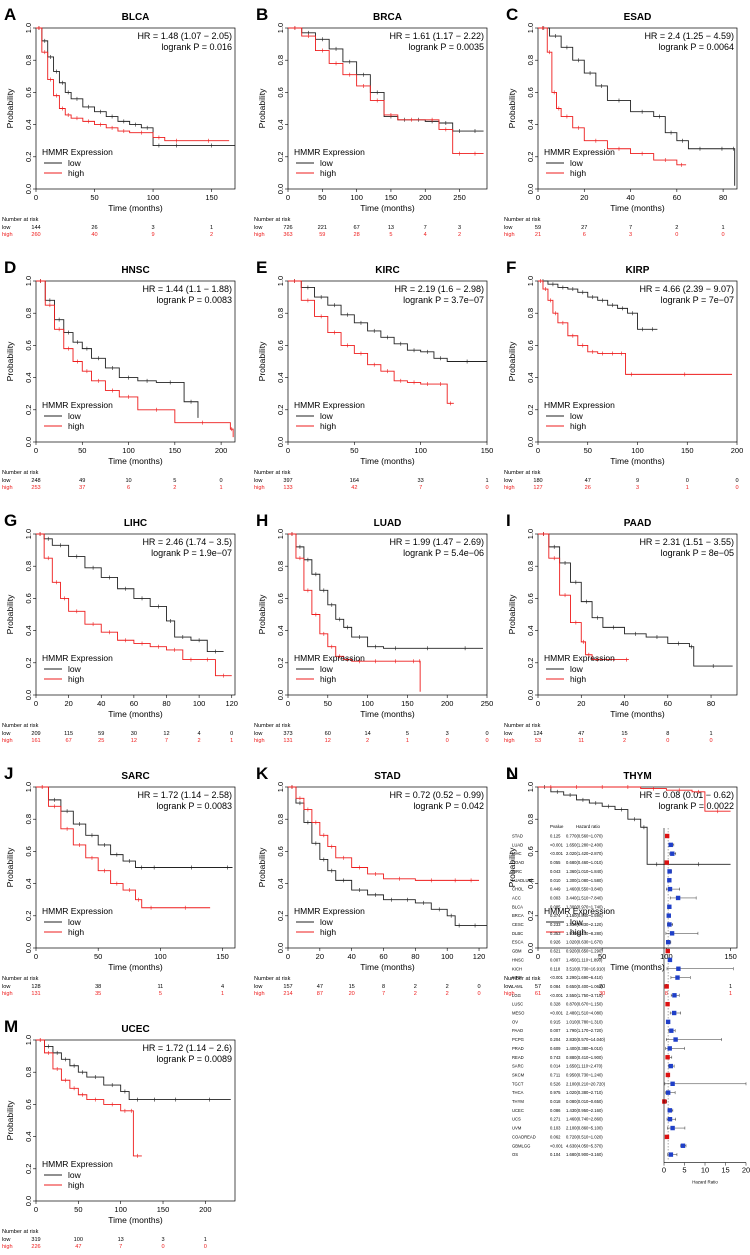 The width and height of the screenshot is (750, 1255). What do you see at coordinates (555, 1128) in the screenshot?
I see `forest-row-pvalue: 0.103` at bounding box center [555, 1128].